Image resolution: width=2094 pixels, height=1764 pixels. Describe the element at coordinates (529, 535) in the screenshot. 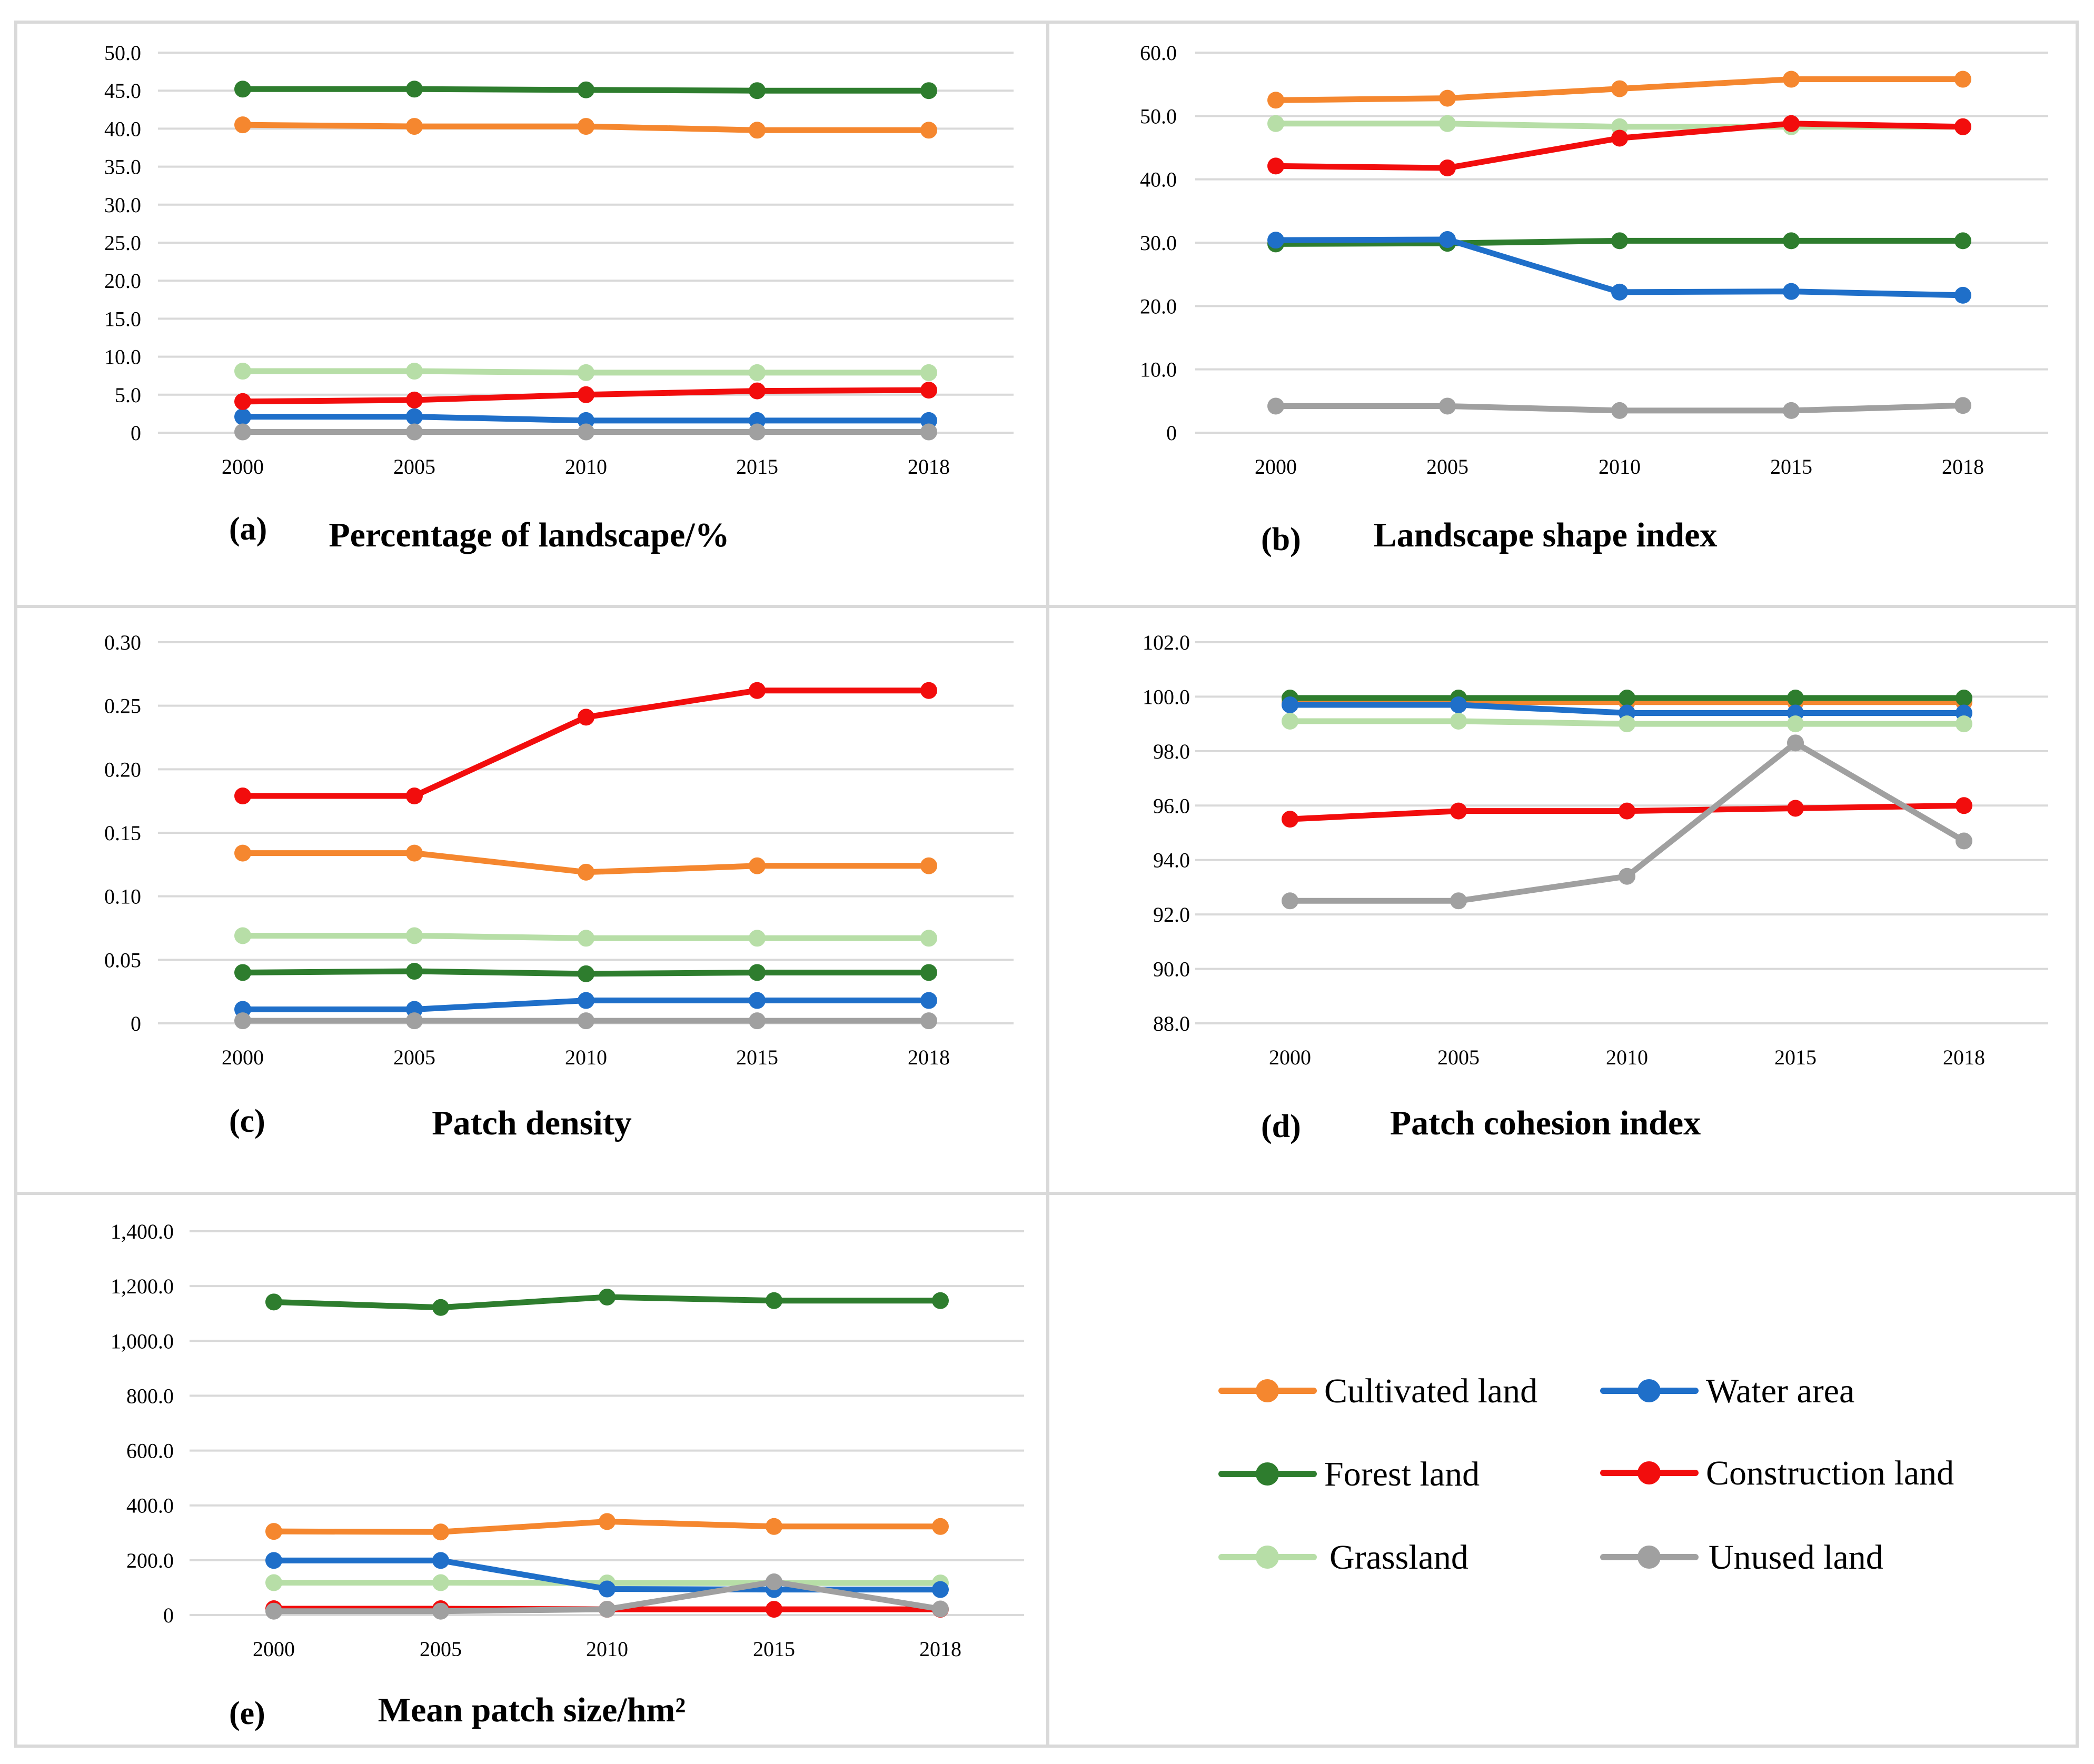

I see `chart-a-title: Percentage of landscape/%` at that location.